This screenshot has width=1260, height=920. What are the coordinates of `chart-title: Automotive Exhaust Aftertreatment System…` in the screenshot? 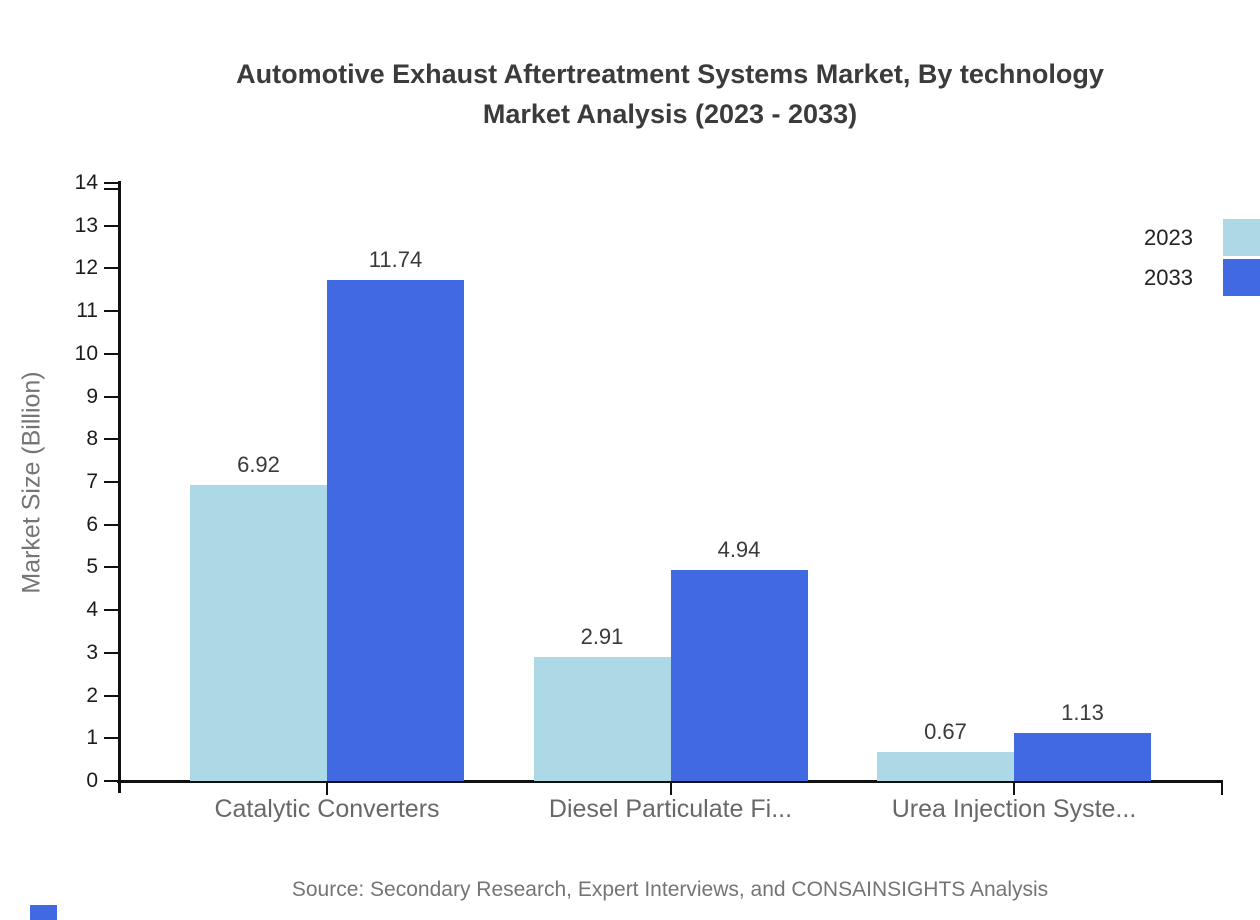 It's located at (630, 94).